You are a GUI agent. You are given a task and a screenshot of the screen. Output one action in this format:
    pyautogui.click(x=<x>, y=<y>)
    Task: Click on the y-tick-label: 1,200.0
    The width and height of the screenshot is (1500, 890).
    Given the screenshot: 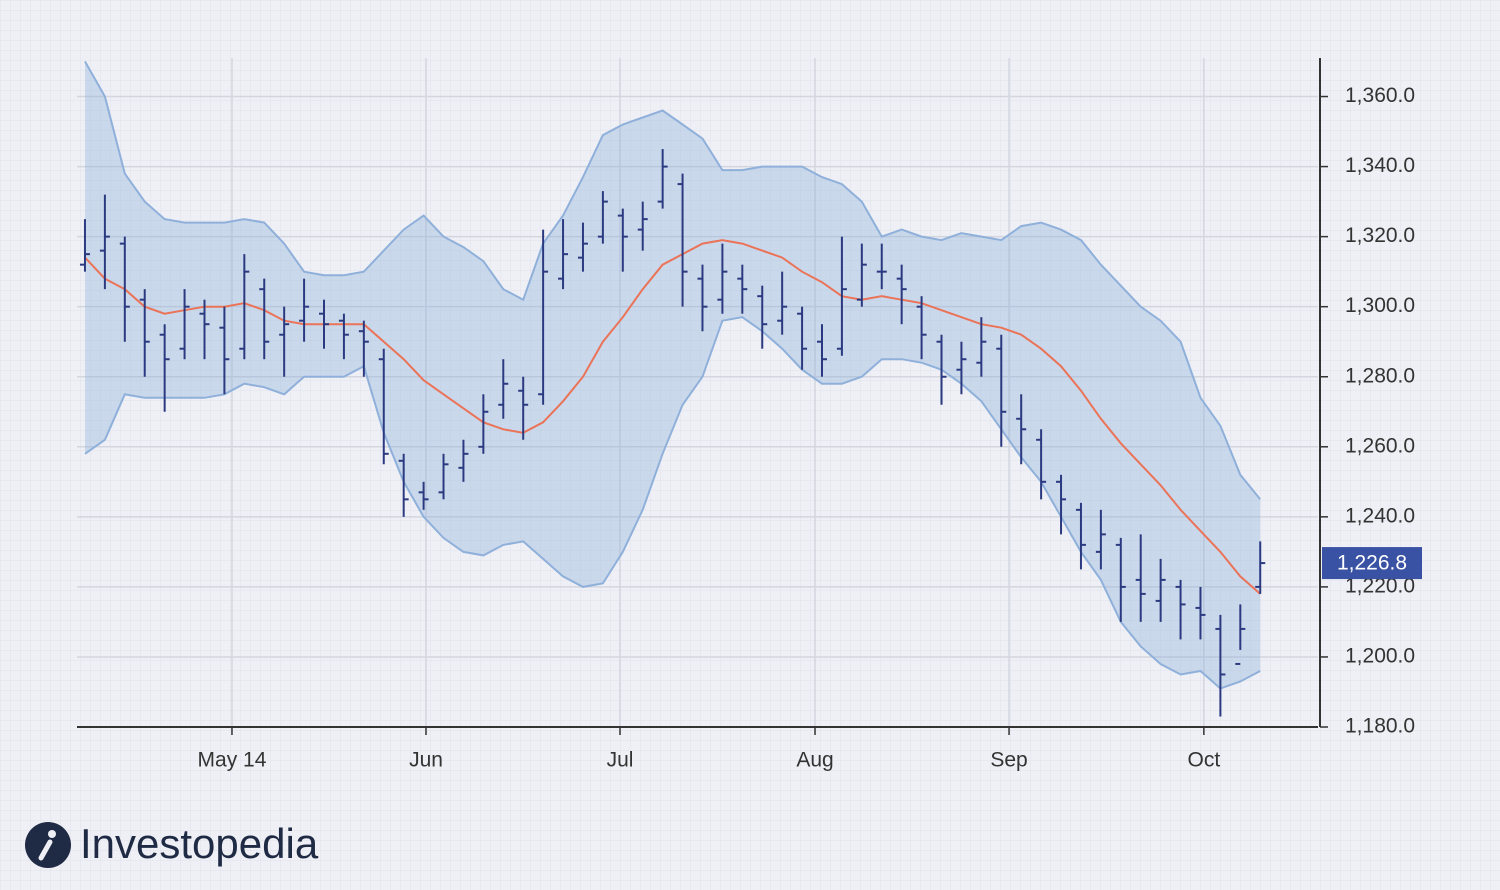 What is the action you would take?
    pyautogui.click(x=1380, y=655)
    